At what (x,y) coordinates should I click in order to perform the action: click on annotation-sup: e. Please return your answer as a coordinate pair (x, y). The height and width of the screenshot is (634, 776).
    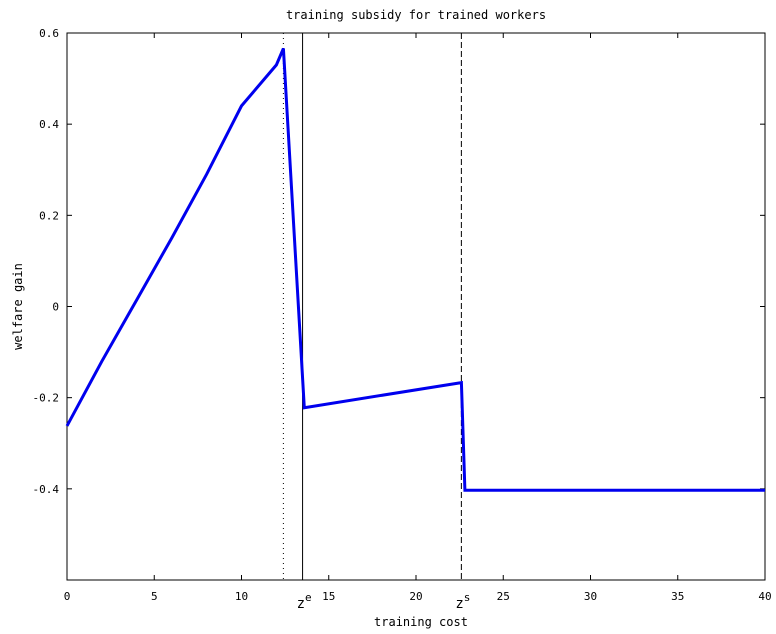
    Looking at the image, I should click on (308, 597).